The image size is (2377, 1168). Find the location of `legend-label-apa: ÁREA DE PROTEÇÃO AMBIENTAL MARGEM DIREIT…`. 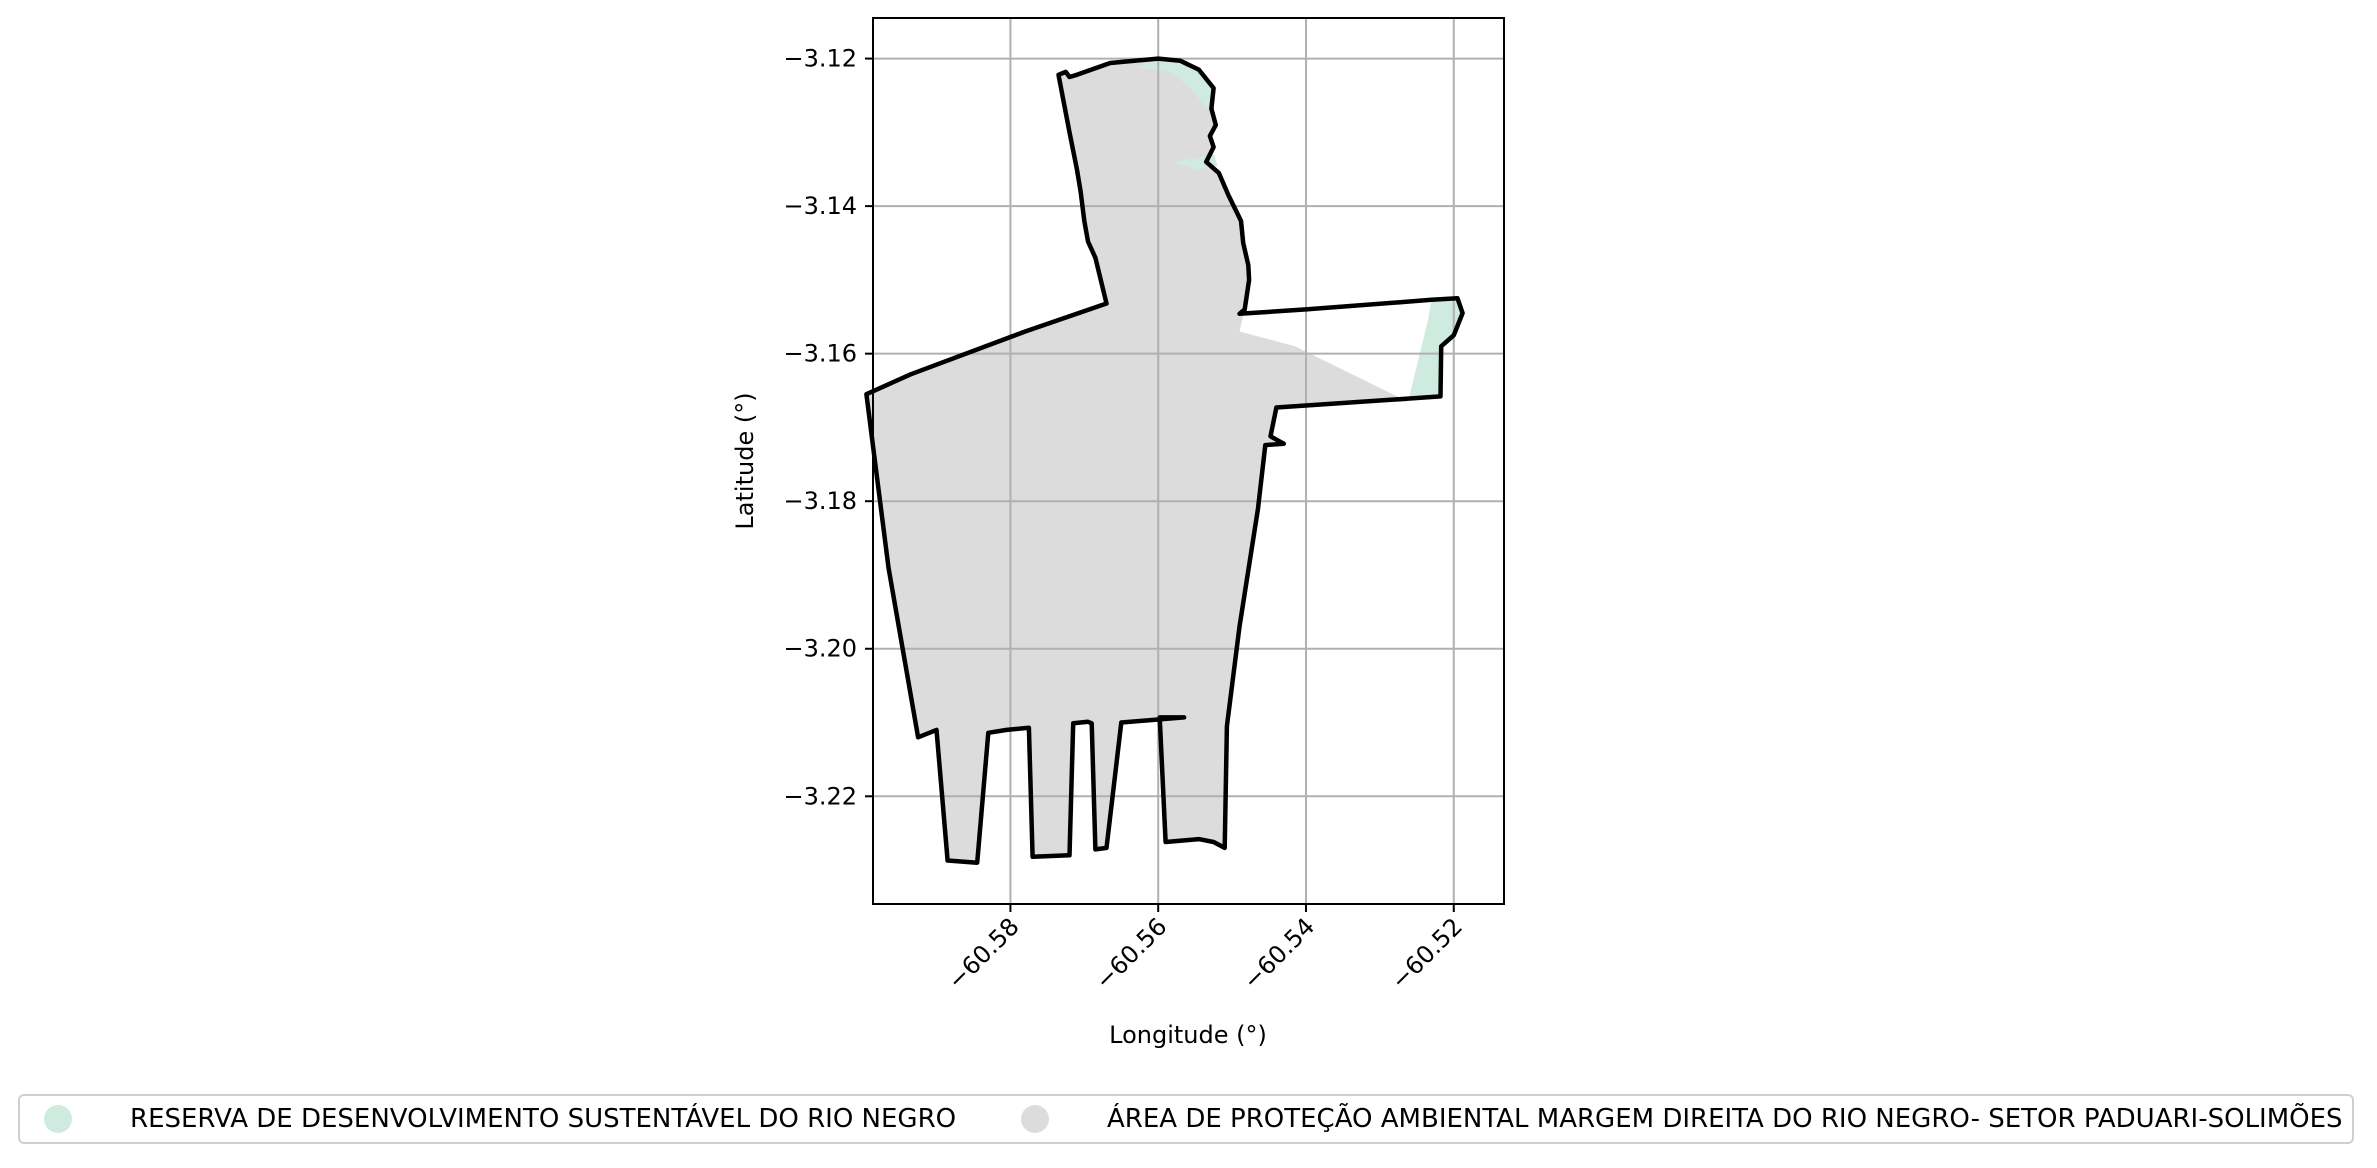

legend-label-apa: ÁREA DE PROTEÇÃO AMBIENTAL MARGEM DIREIT… is located at coordinates (1725, 1119).